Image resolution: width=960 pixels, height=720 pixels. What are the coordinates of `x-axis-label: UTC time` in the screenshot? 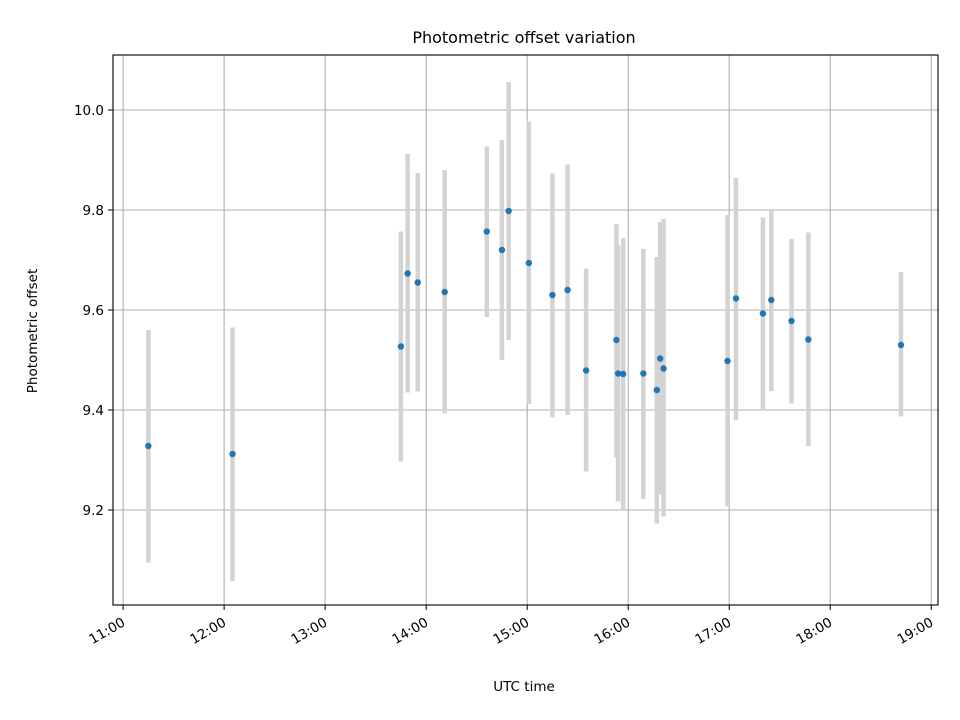 It's located at (524, 687).